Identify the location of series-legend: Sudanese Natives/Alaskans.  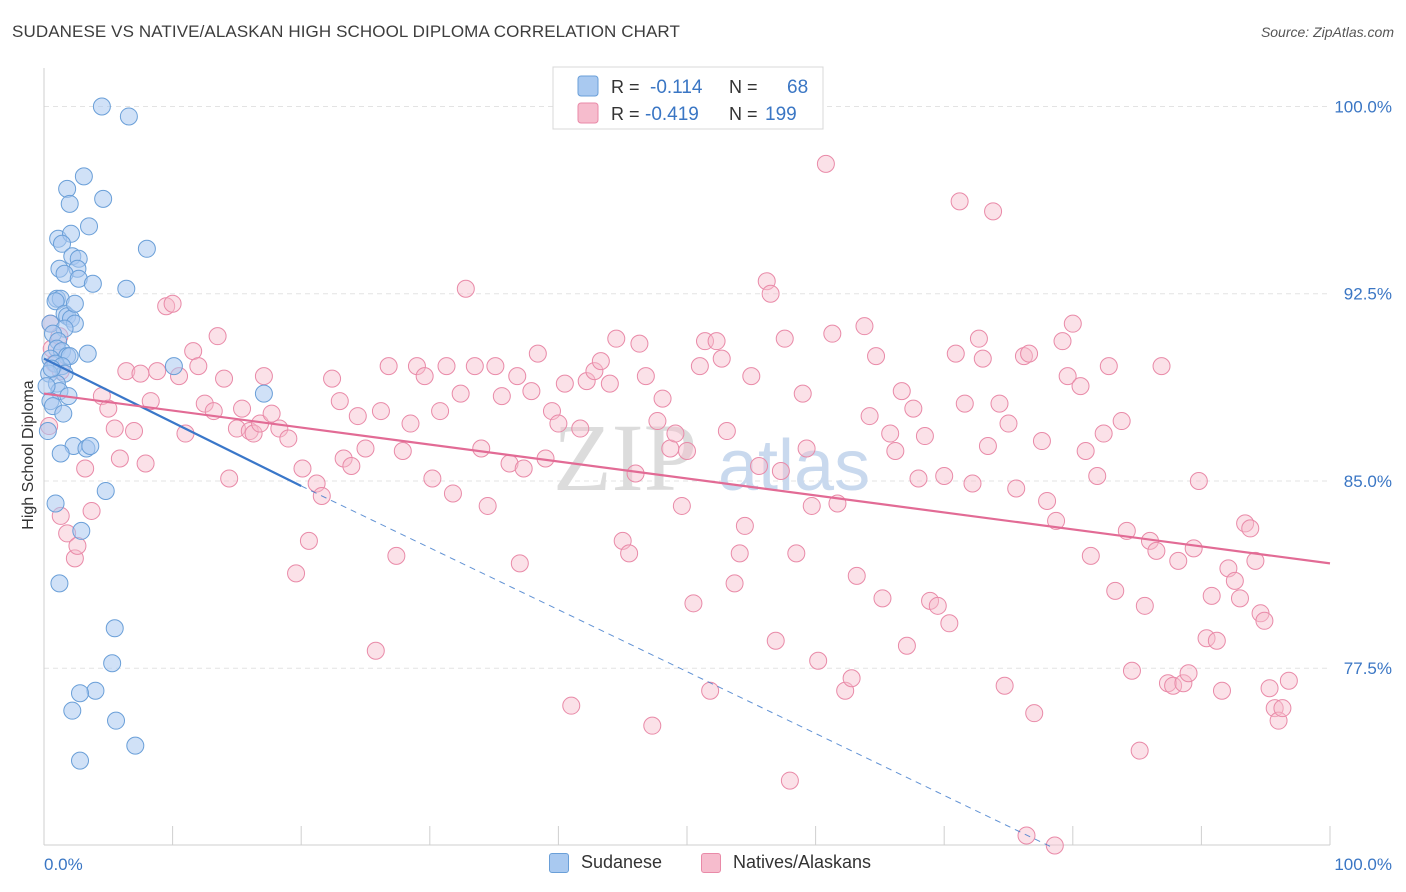
(703, 863).